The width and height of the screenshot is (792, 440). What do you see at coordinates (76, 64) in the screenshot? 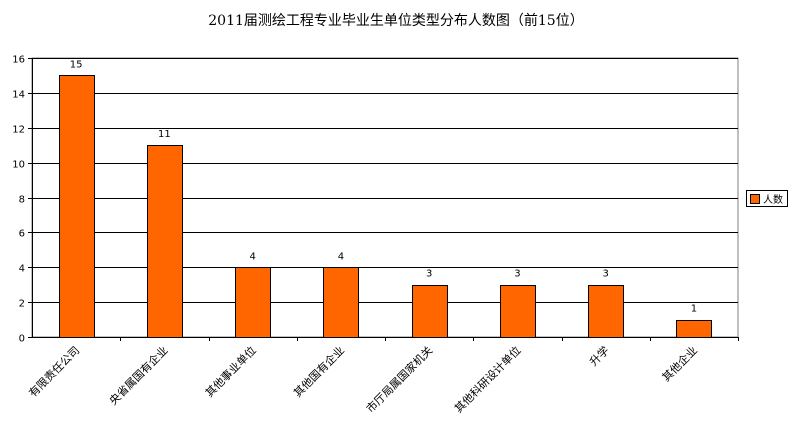
I see `data-label: 15` at bounding box center [76, 64].